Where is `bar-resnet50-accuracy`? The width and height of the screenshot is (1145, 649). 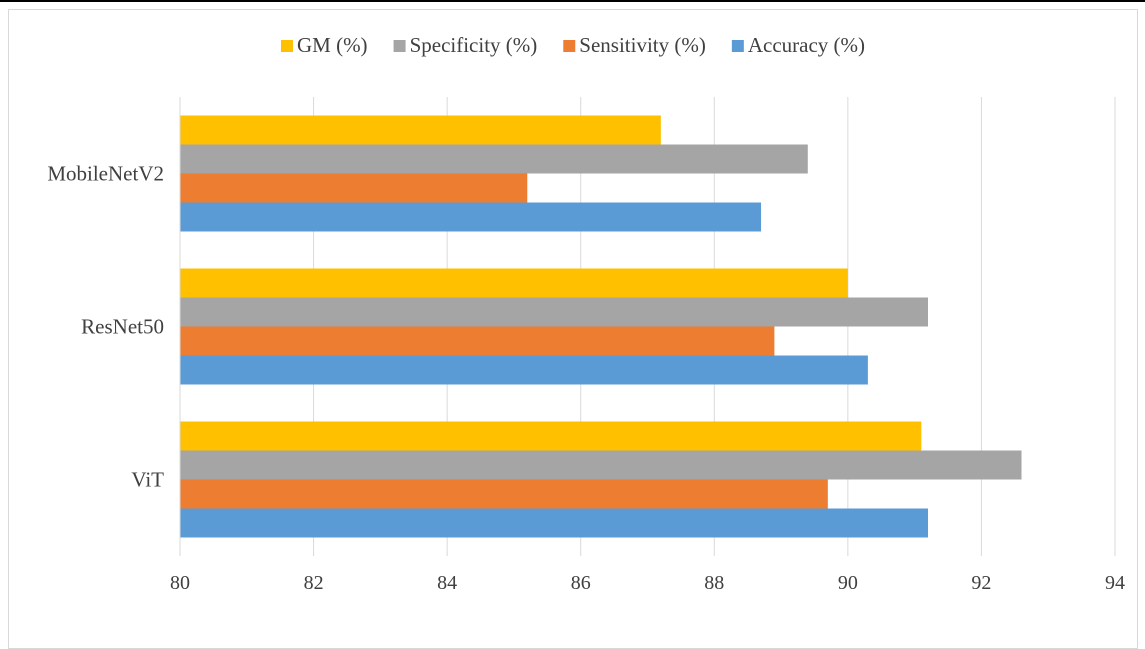
bar-resnet50-accuracy is located at coordinates (524, 370).